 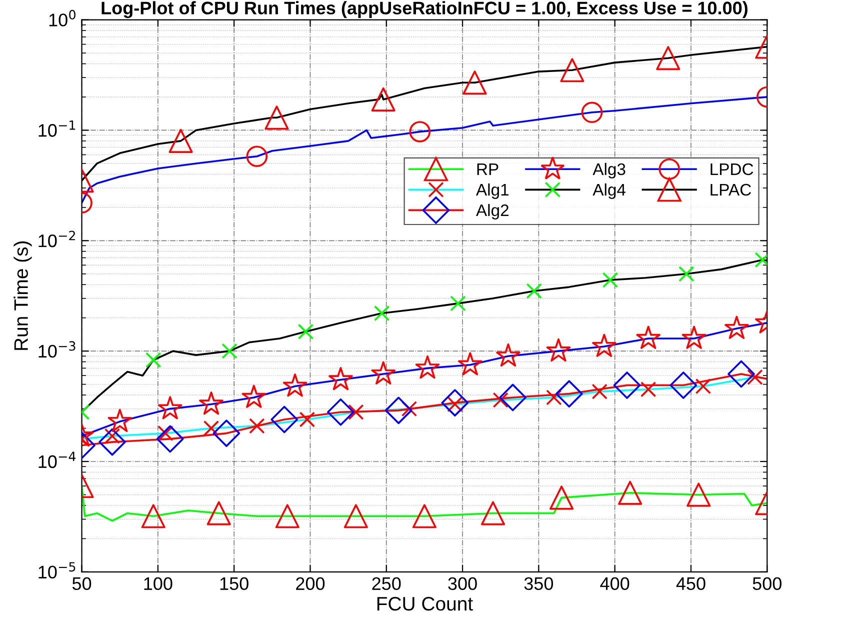 What do you see at coordinates (158, 583) in the screenshot?
I see `x-tick-label: 100` at bounding box center [158, 583].